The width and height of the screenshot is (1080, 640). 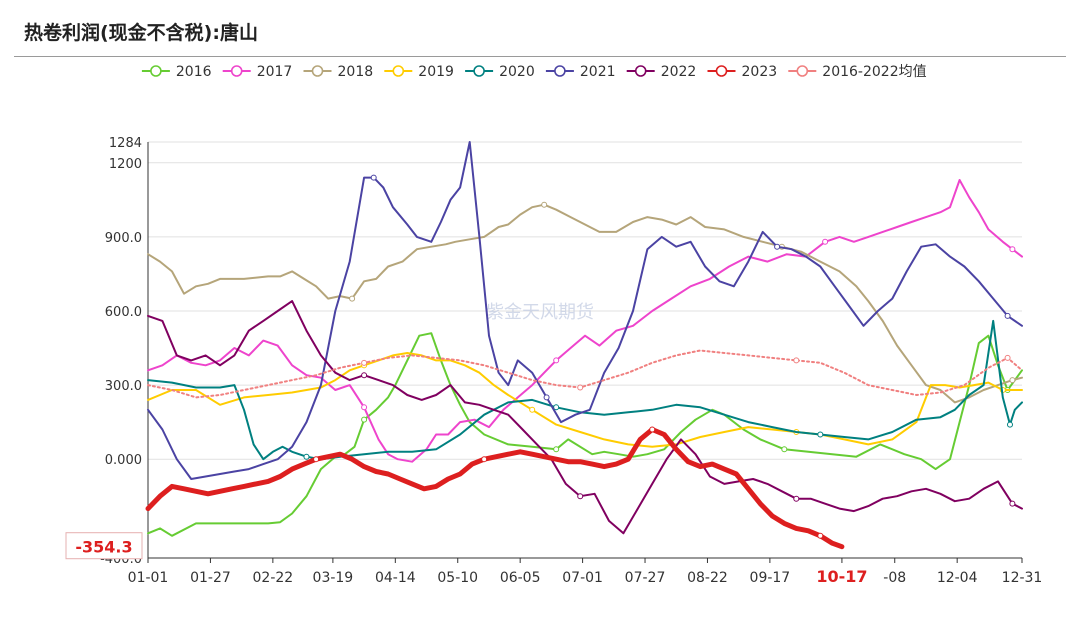 I want to click on watermark: 紫金天风期货, so click(x=540, y=312).